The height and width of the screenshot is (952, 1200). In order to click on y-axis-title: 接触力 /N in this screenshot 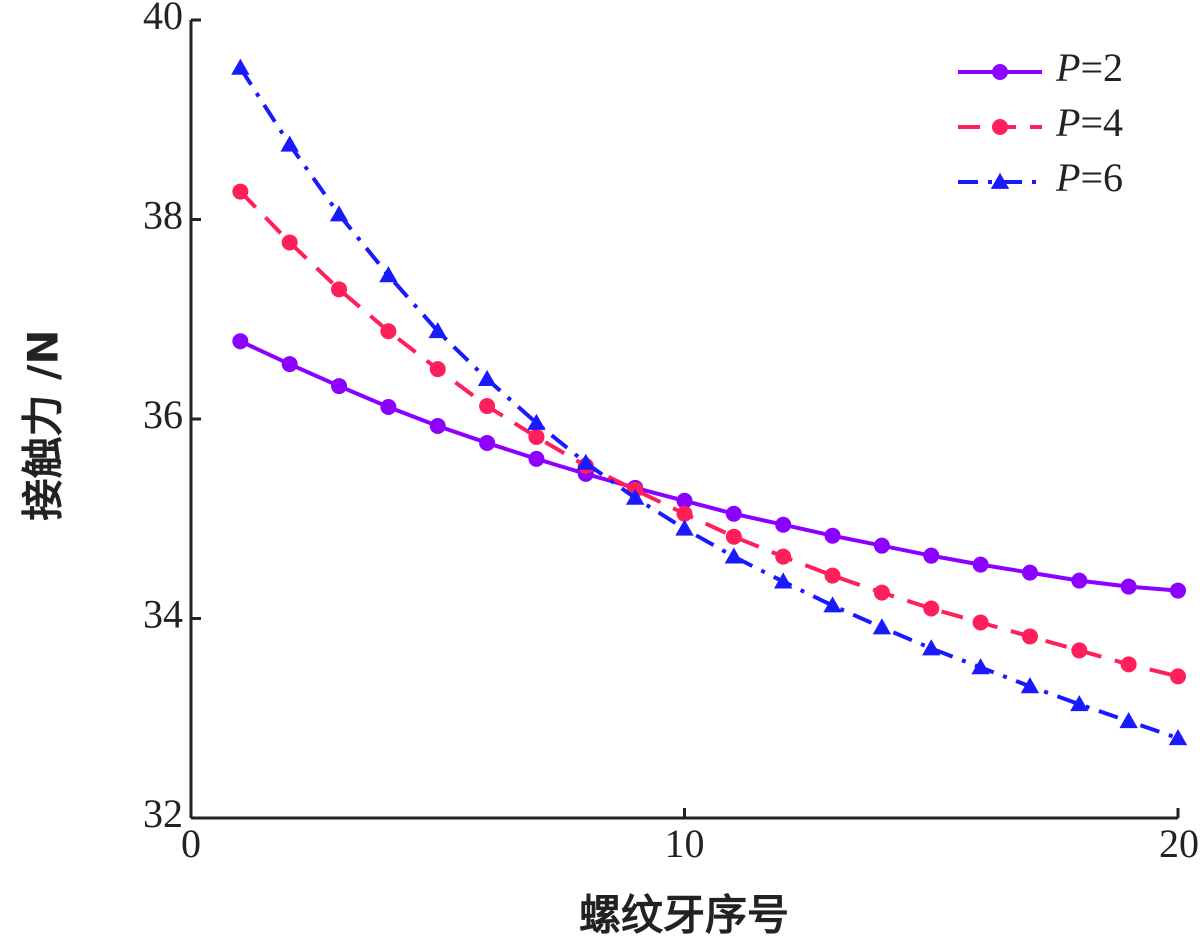, I will do `click(43, 424)`.